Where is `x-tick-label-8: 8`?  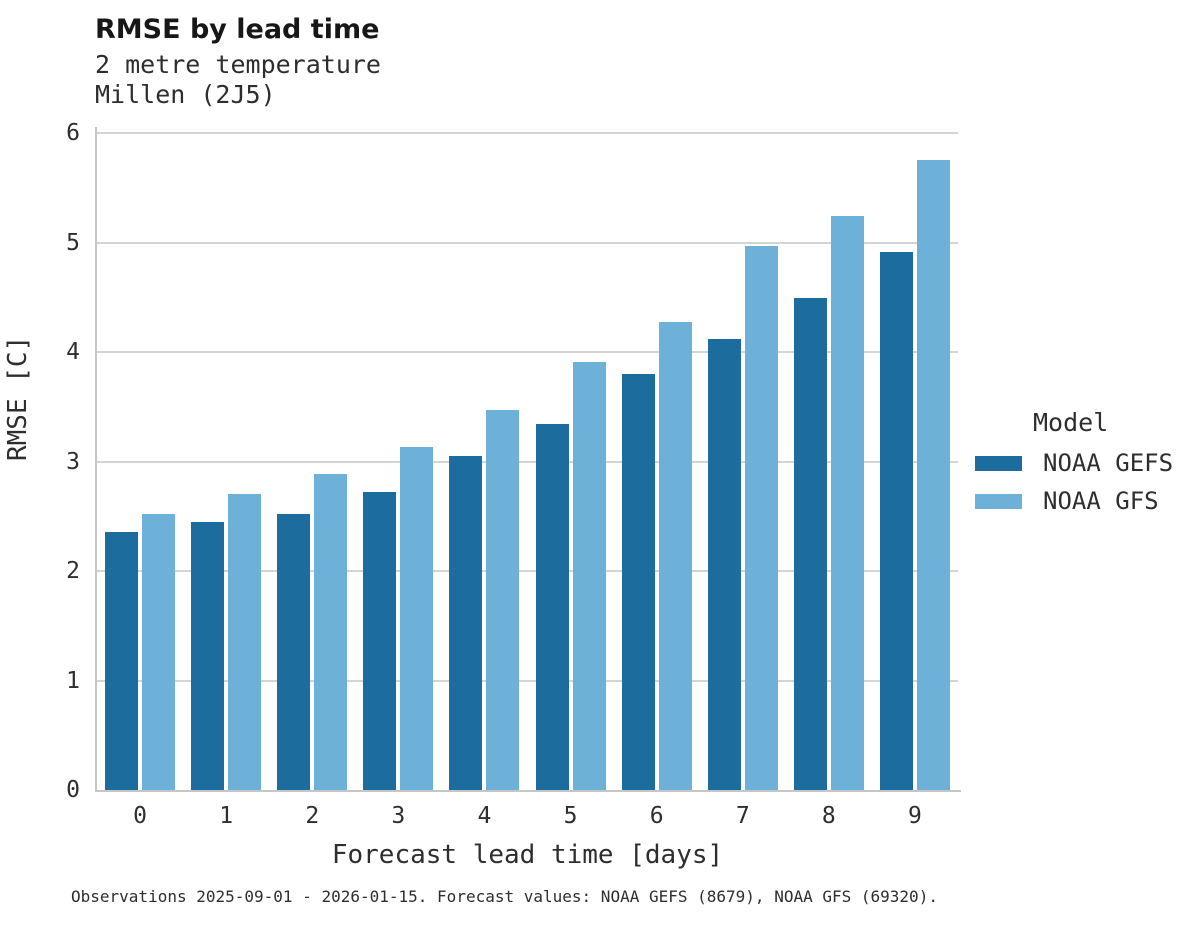 x-tick-label-8: 8 is located at coordinates (828, 816).